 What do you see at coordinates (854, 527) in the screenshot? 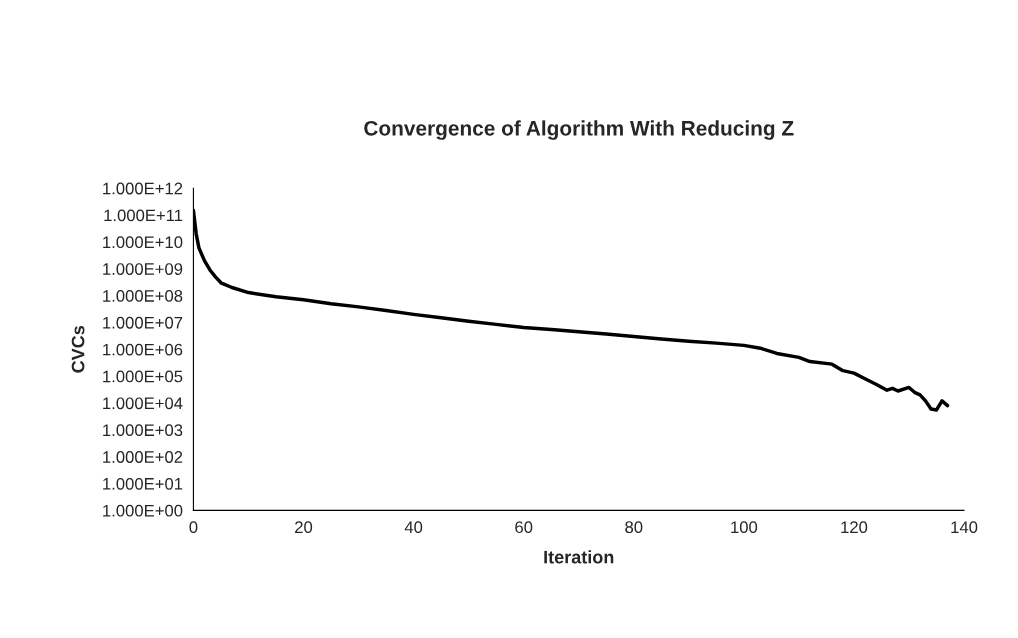
I see `x-tick-label: 120` at bounding box center [854, 527].